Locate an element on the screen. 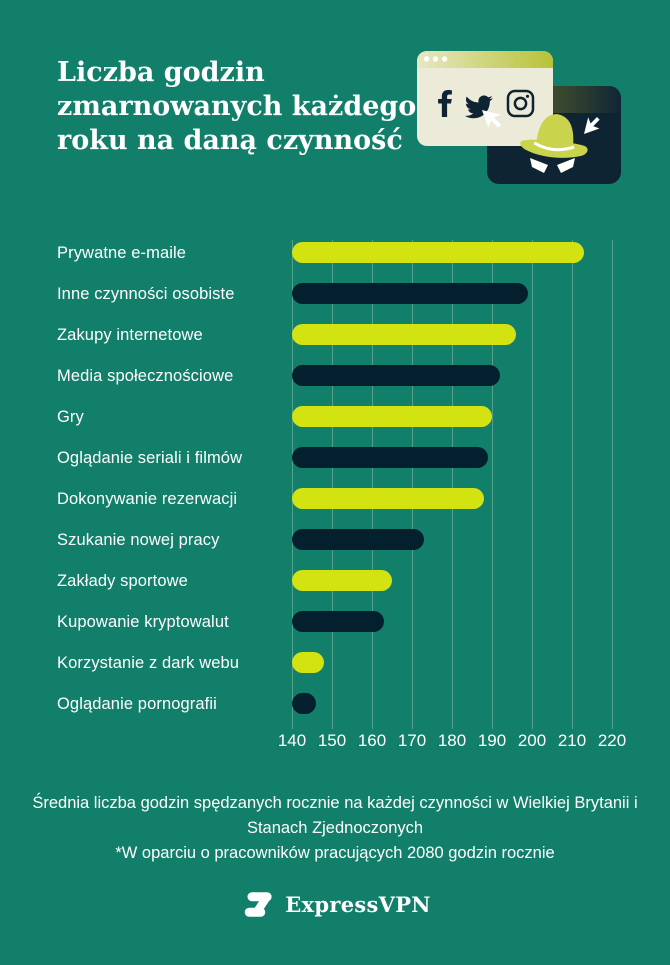  expressvpn-logo-icon is located at coordinates (258, 904).